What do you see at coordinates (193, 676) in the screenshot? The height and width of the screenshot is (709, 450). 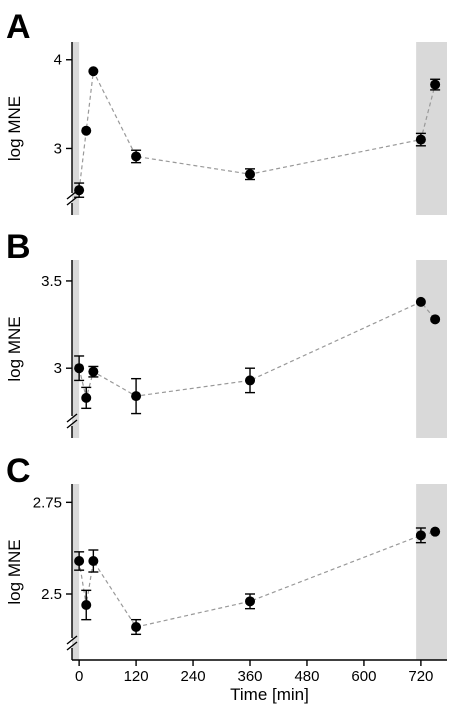 I see `x-tick-label: 240` at bounding box center [193, 676].